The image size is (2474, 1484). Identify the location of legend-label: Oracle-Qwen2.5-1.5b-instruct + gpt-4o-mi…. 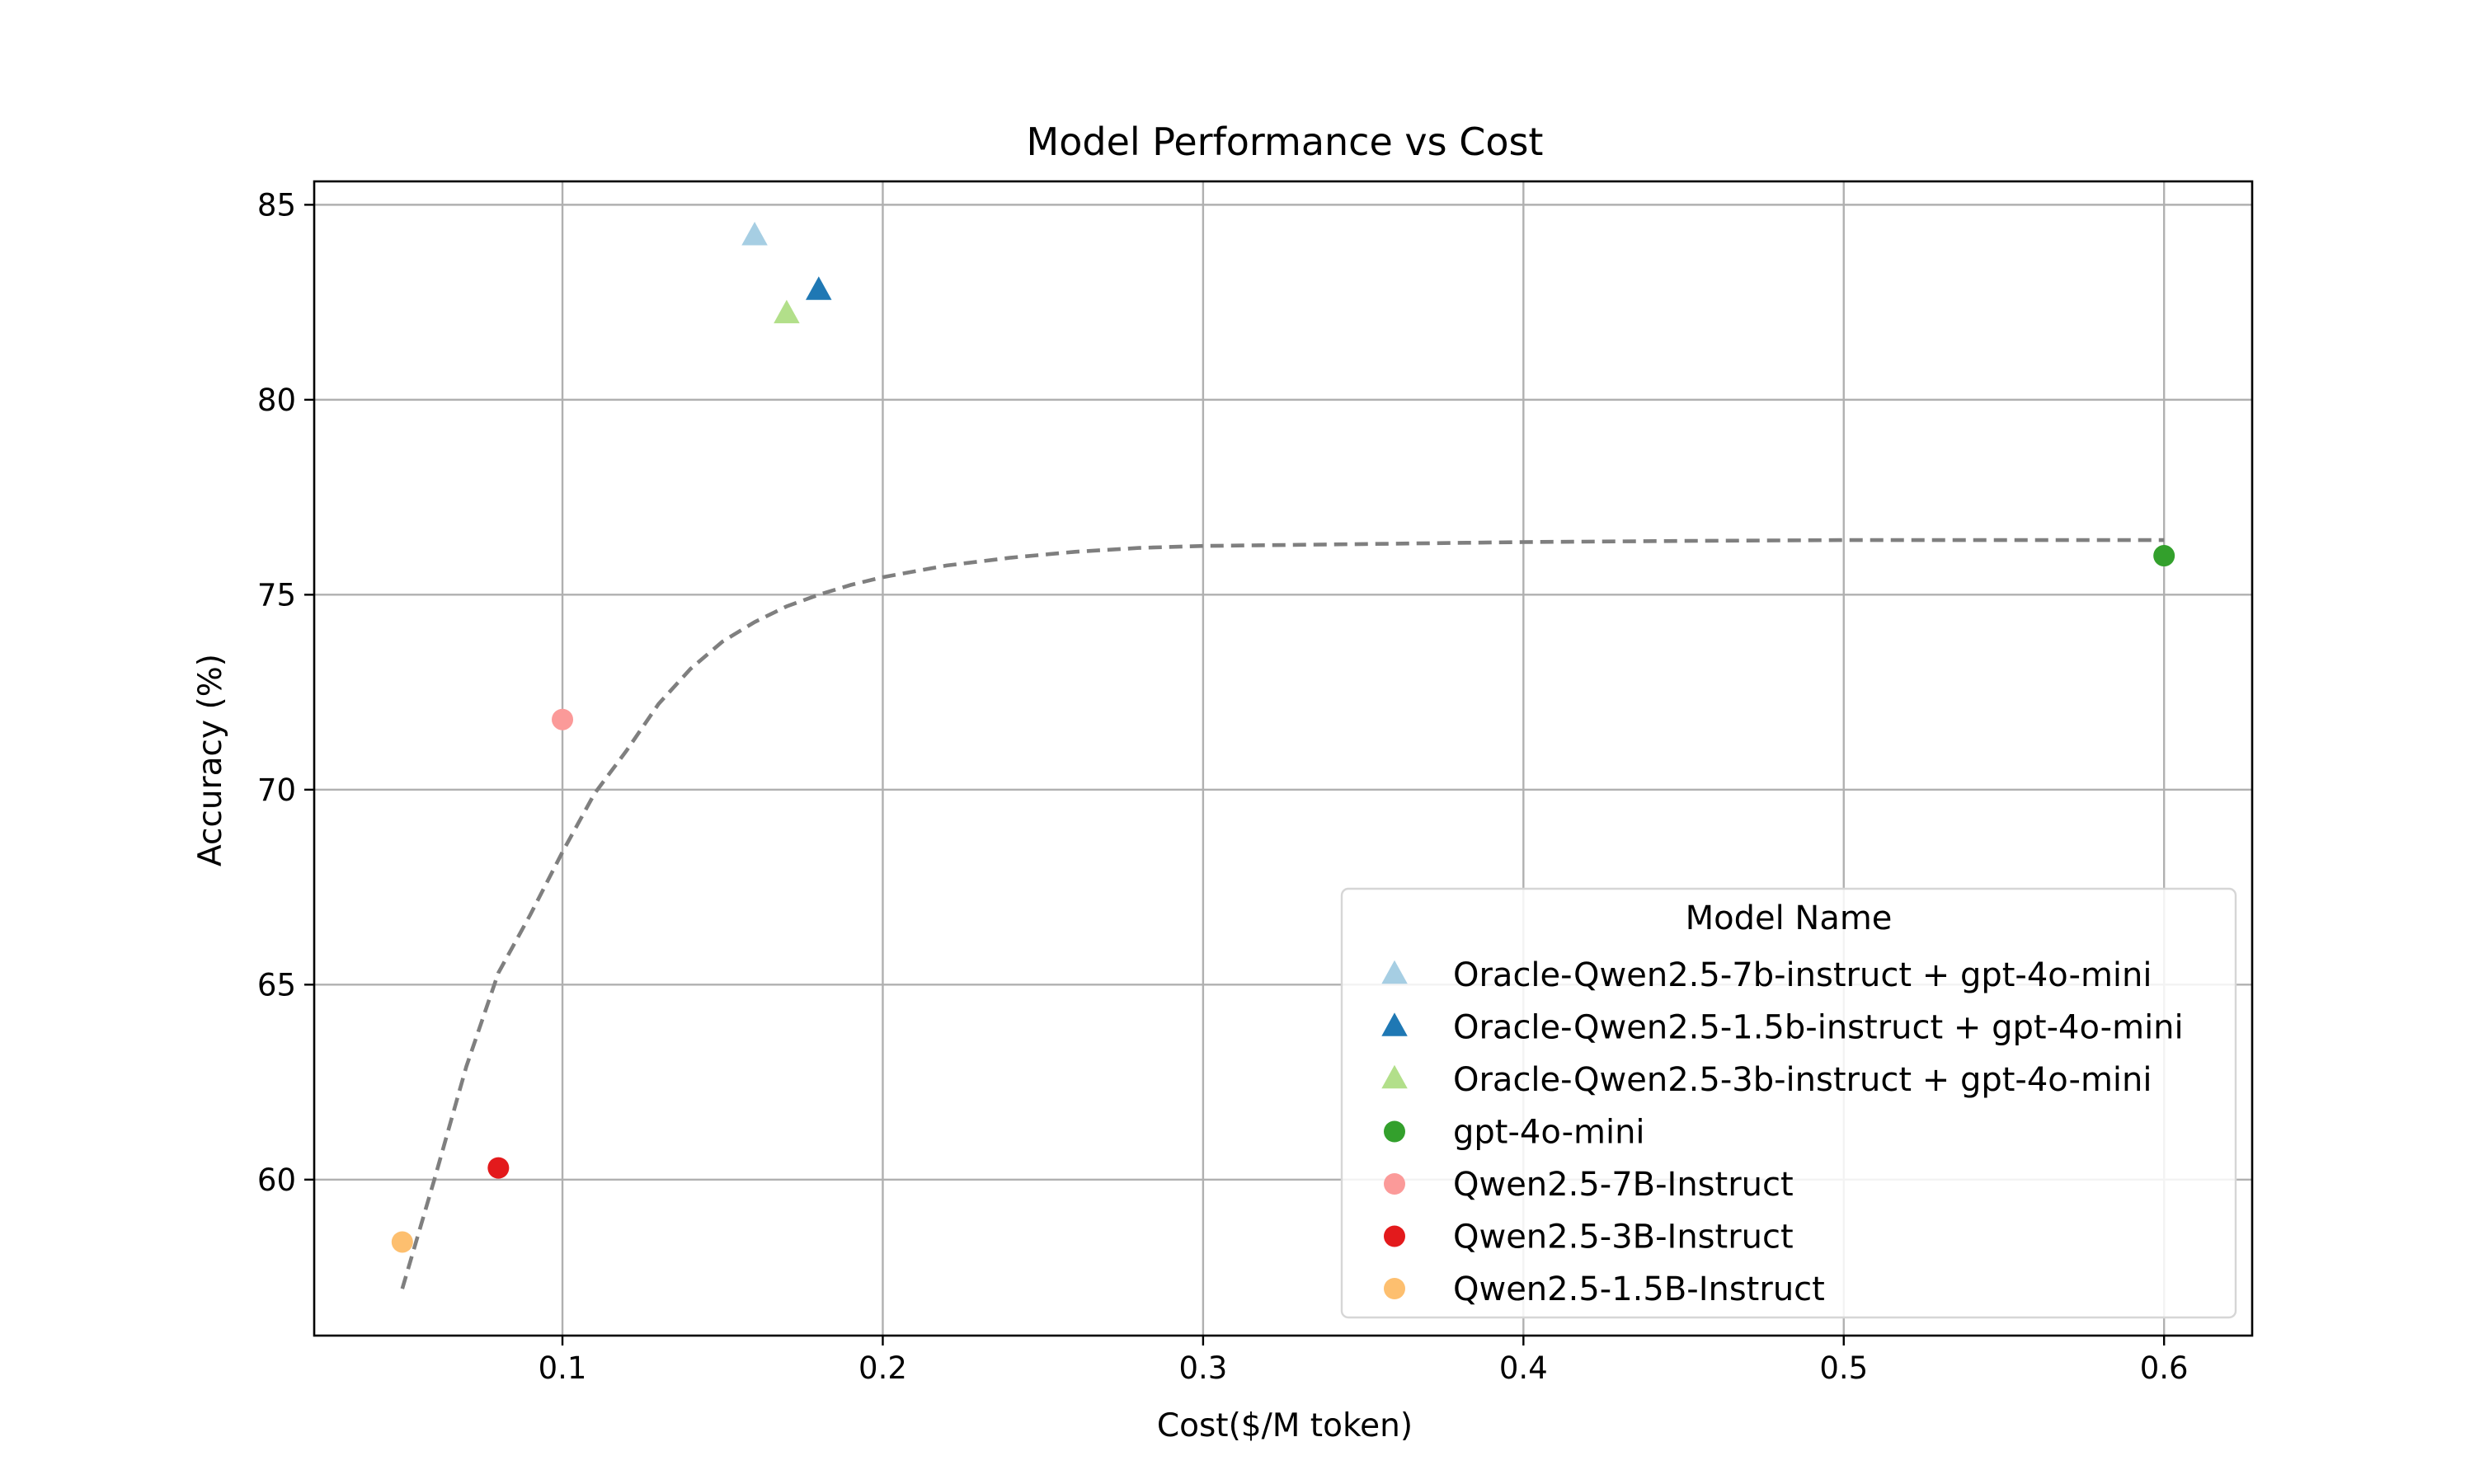
(1818, 1028).